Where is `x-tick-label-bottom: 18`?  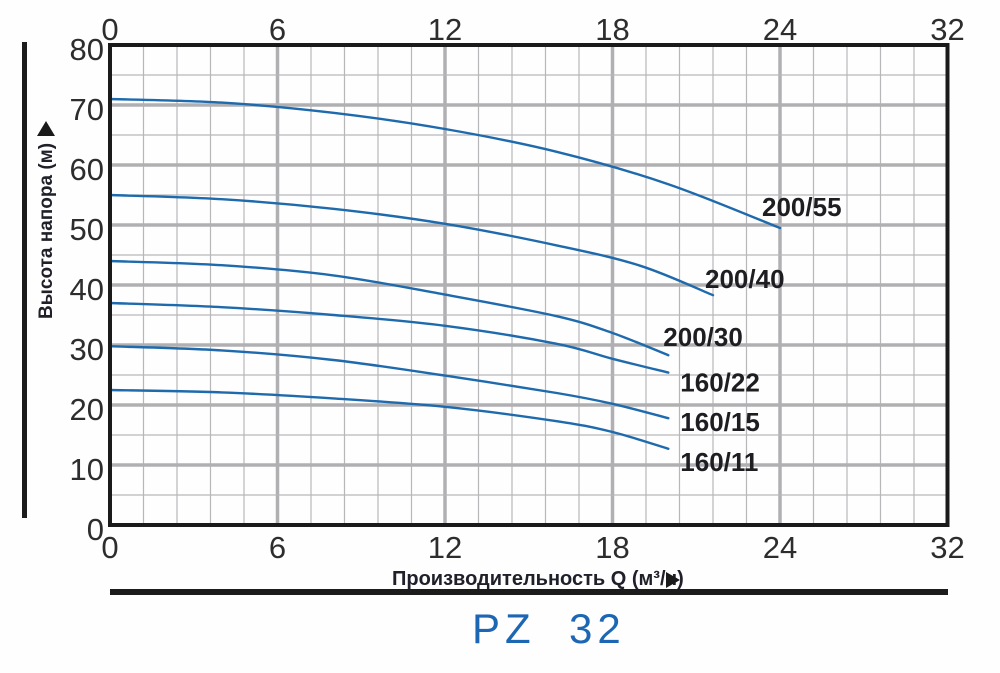 x-tick-label-bottom: 18 is located at coordinates (612, 547).